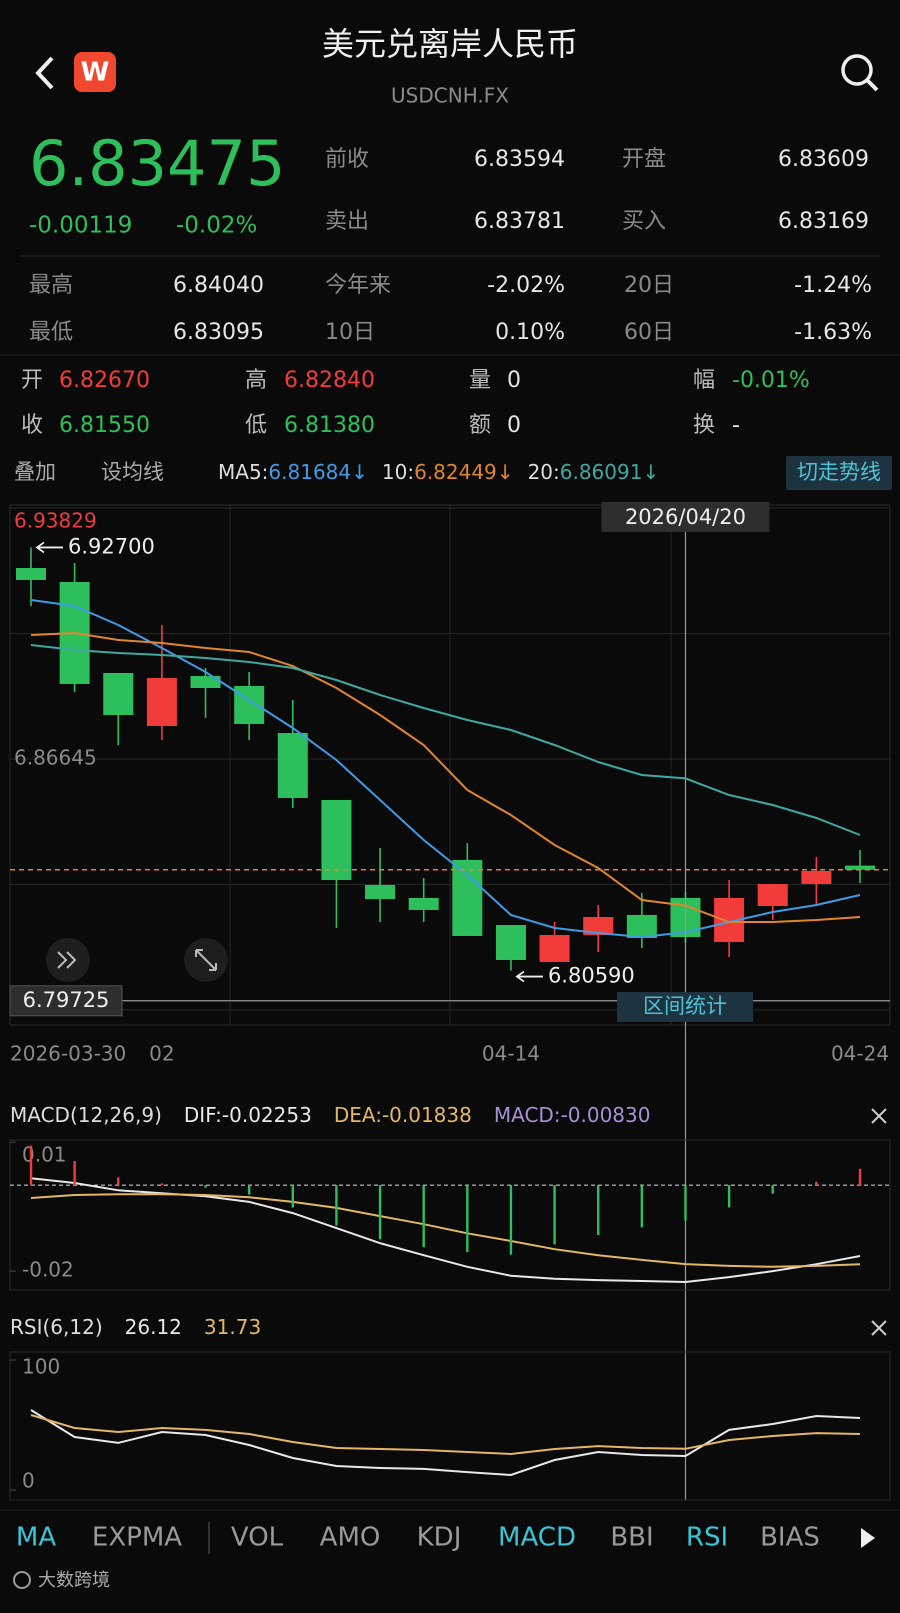 This screenshot has height=1613, width=900. What do you see at coordinates (153, 1327) in the screenshot?
I see `legend-value: 26.12` at bounding box center [153, 1327].